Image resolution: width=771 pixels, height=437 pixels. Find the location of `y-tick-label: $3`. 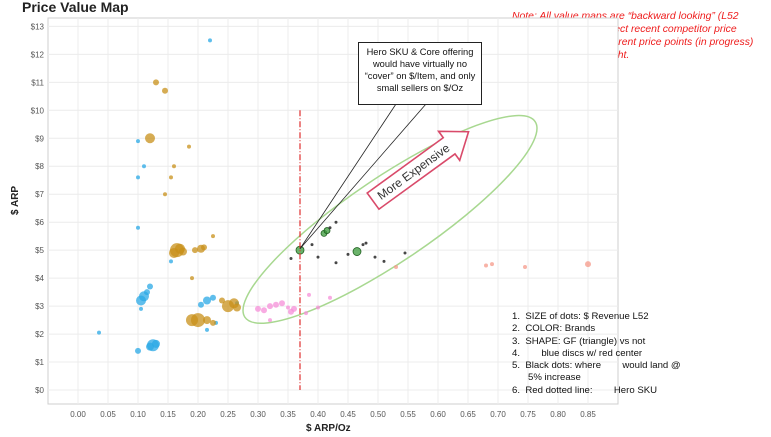

y-tick-label: $3 is located at coordinates (39, 306).